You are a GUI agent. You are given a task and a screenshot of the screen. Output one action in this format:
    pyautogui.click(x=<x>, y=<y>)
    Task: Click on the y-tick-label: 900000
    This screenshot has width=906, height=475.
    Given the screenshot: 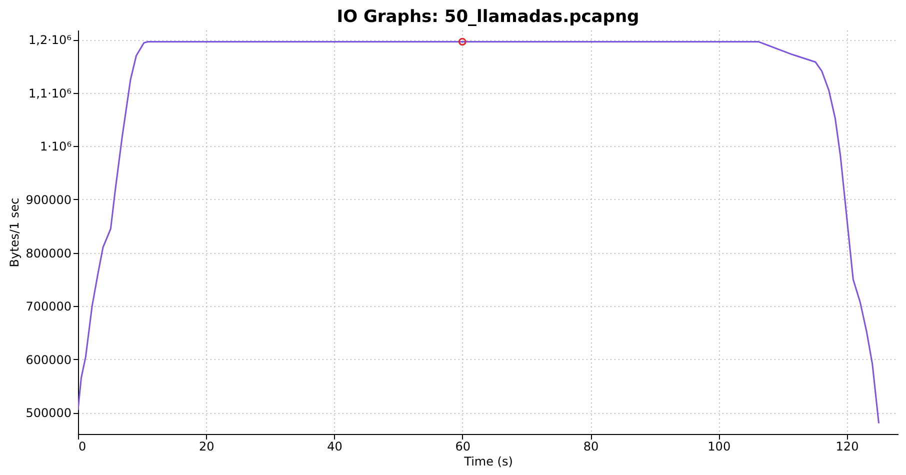 What is the action you would take?
    pyautogui.click(x=49, y=199)
    